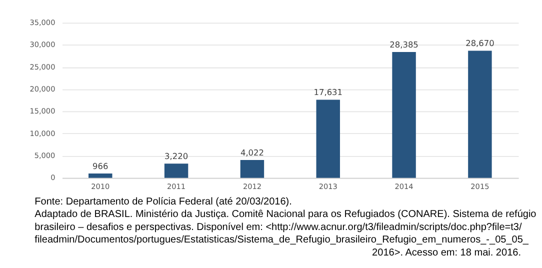 Image resolution: width=542 pixels, height=268 pixels. Describe the element at coordinates (447, 252) in the screenshot. I see `text: 2016>. Acesso em: 18 mai. 2016.` at that location.